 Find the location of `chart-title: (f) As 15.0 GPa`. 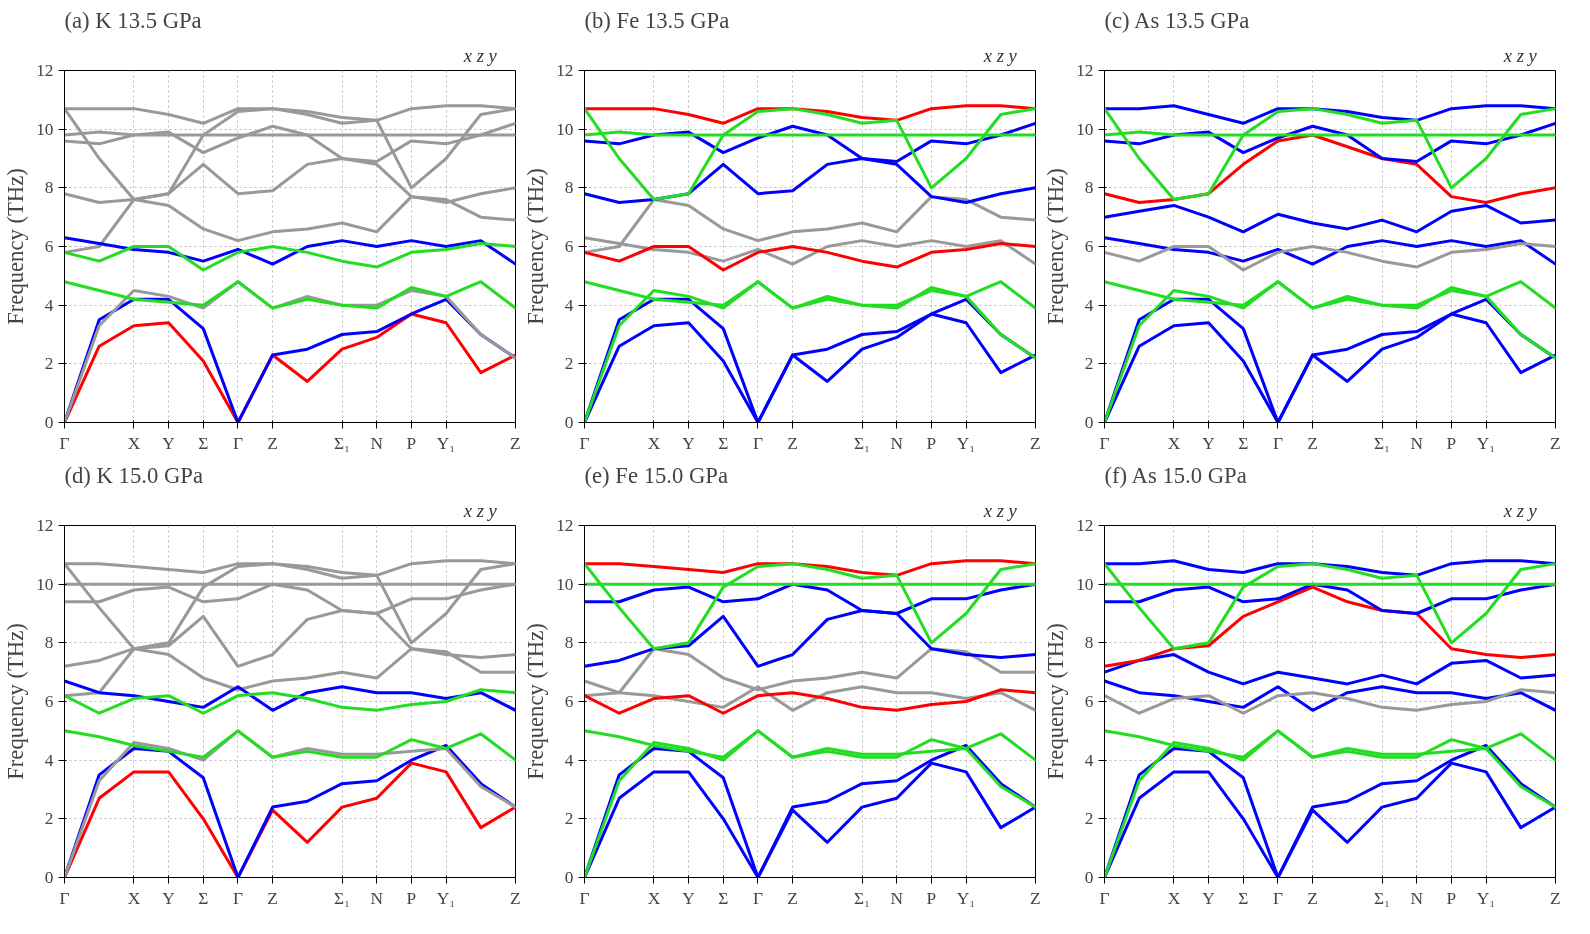

chart-title: (f) As 15.0 GPa is located at coordinates (1175, 475).